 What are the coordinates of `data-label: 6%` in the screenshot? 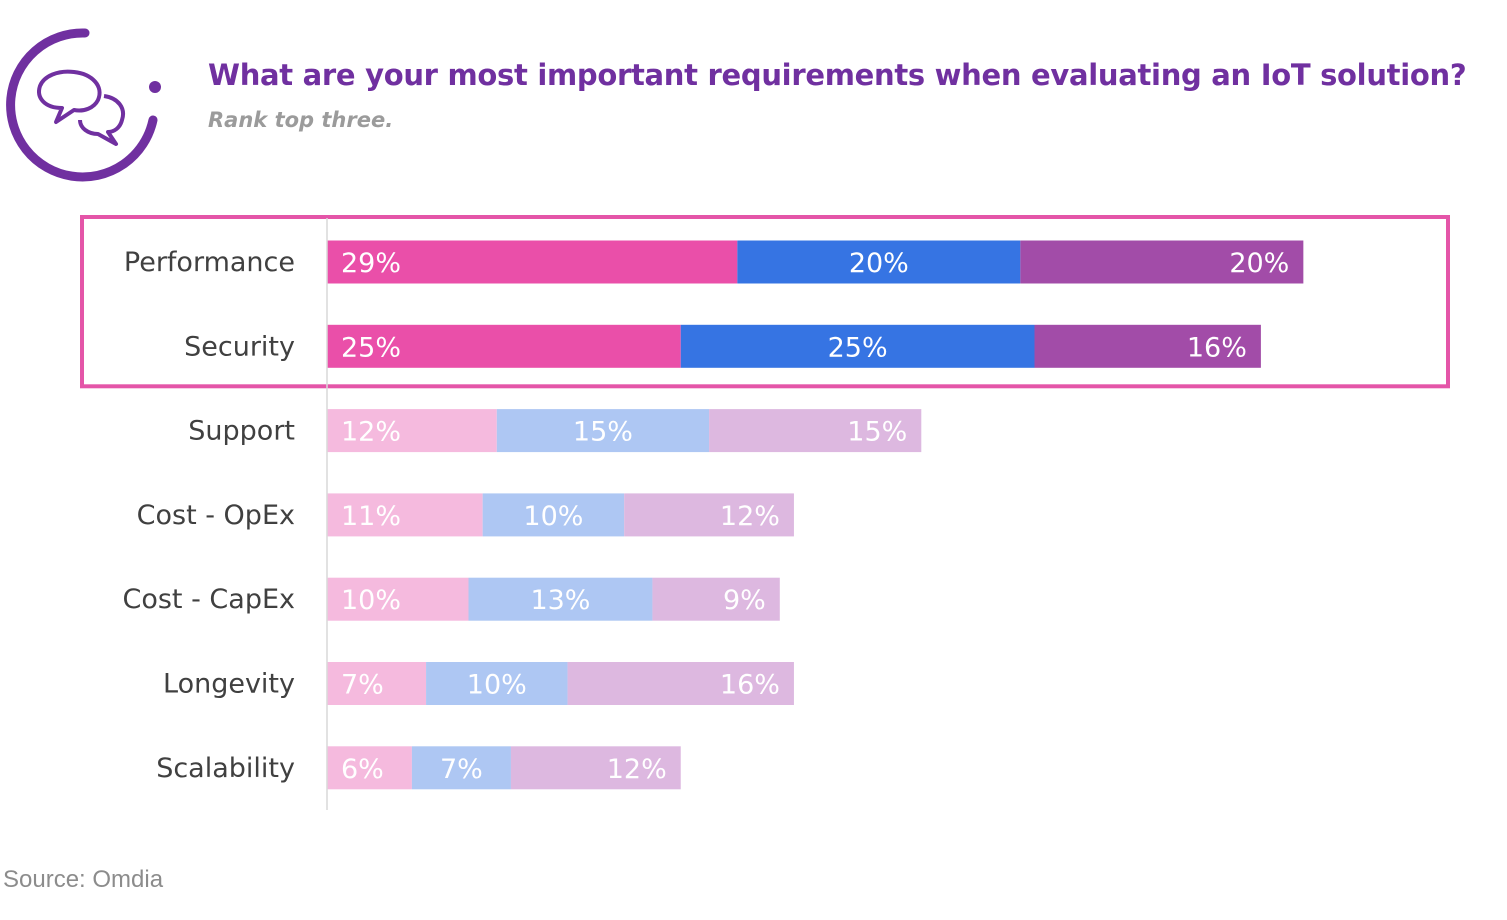 It's located at (362, 769).